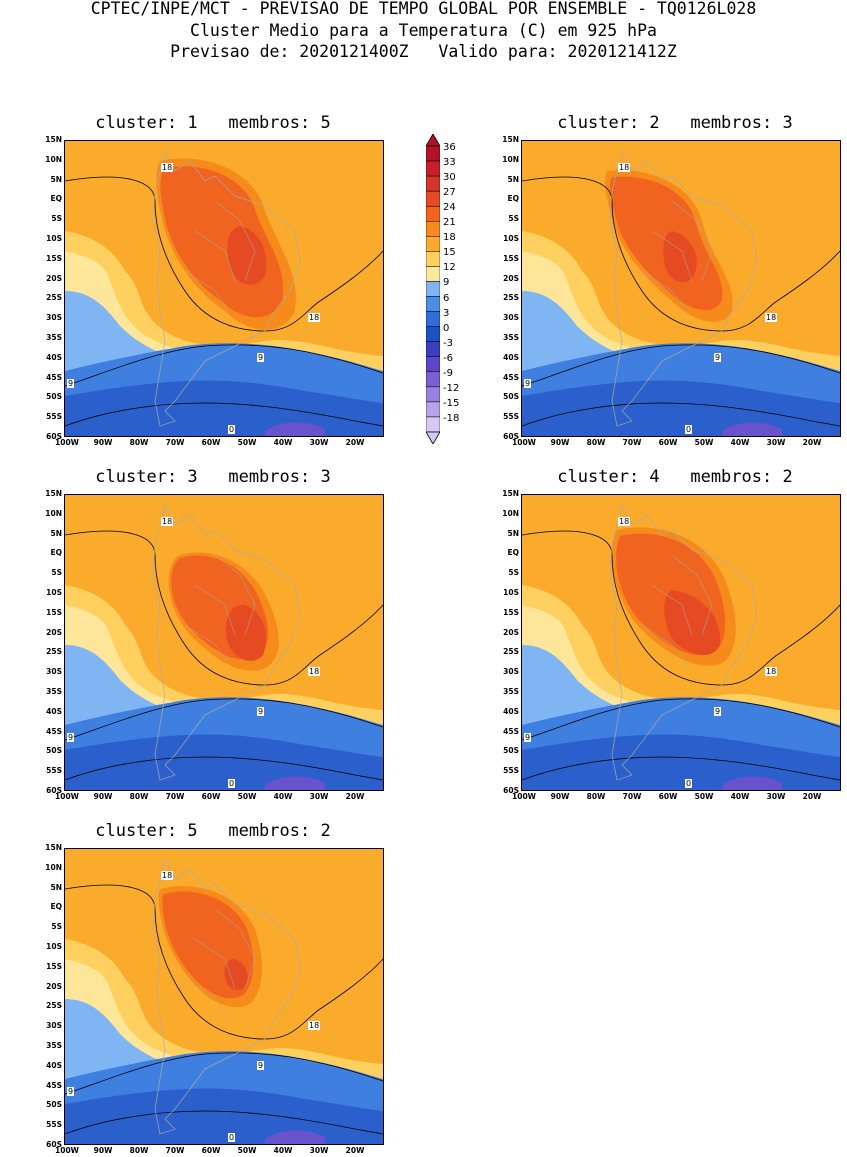  Describe the element at coordinates (213, 123) in the screenshot. I see `panel-title: cluster: 1 membros: 5` at that location.